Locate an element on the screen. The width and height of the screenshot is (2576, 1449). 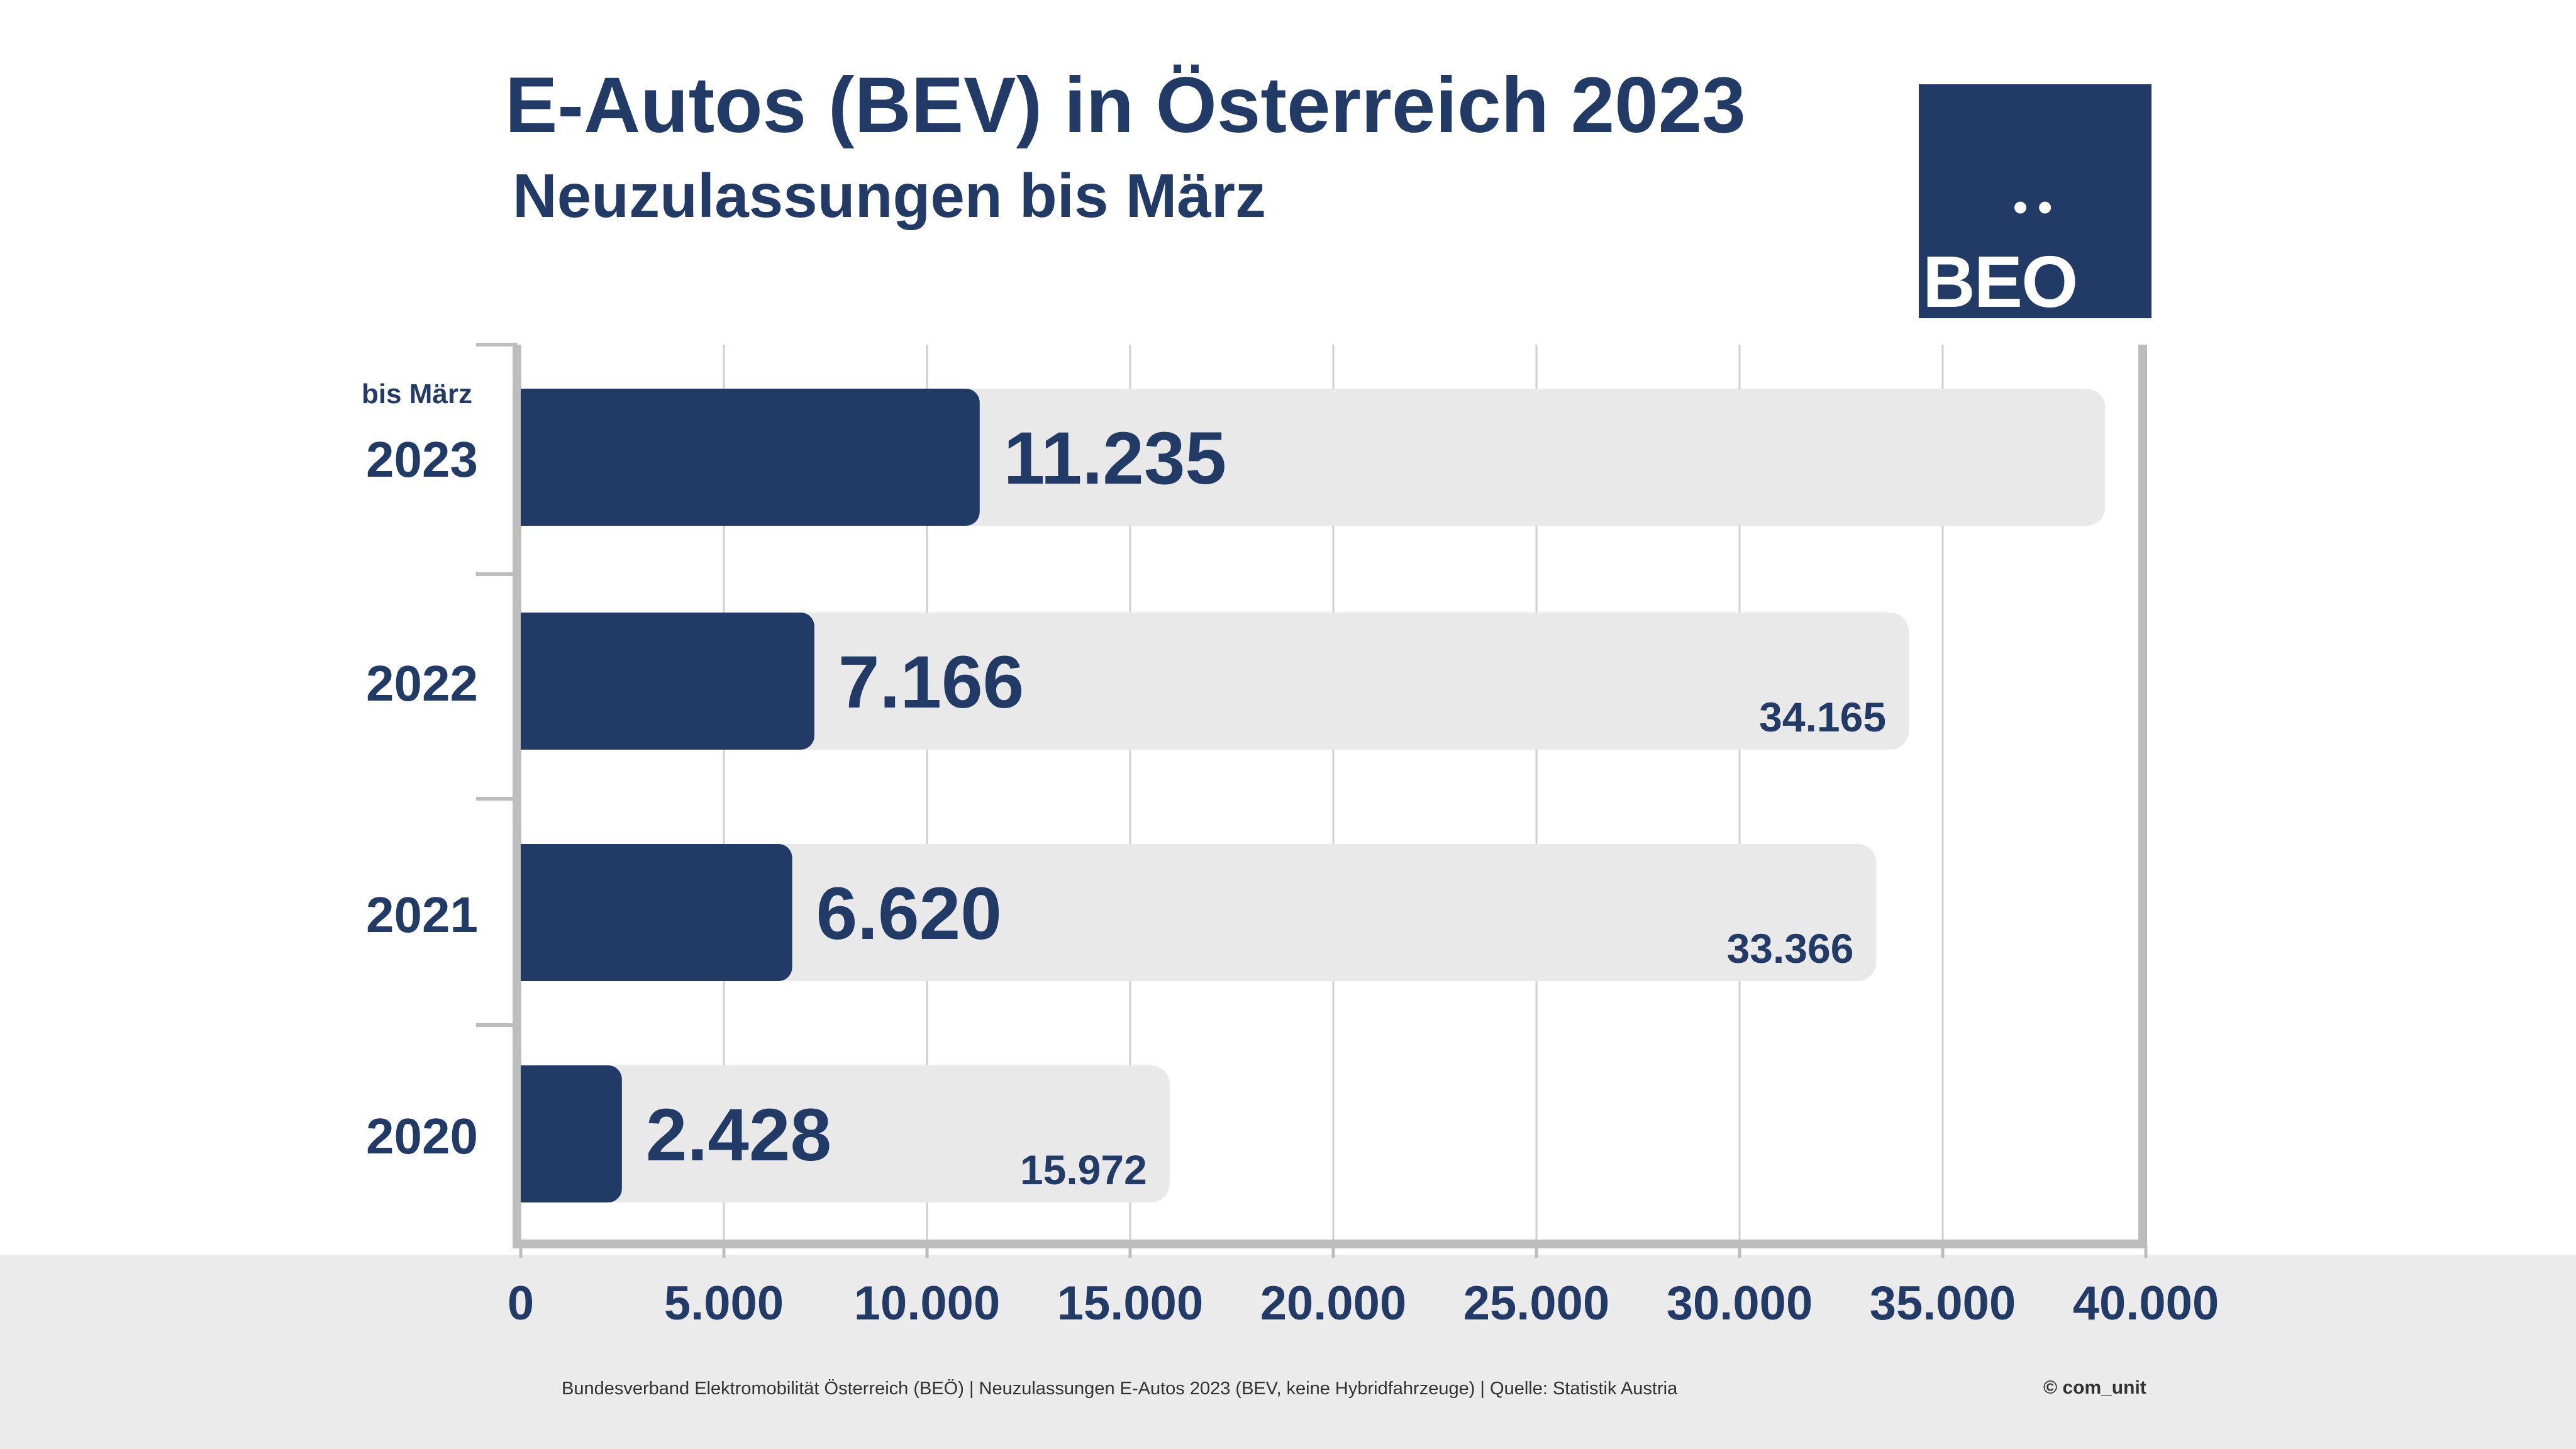
total-label: 34.165 is located at coordinates (1822, 717).